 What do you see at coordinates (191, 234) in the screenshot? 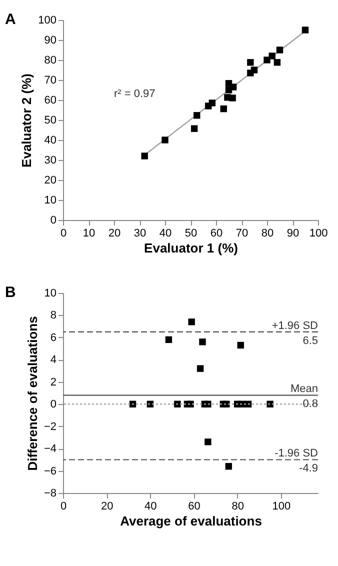
I see `x-tick-label: 50` at bounding box center [191, 234].